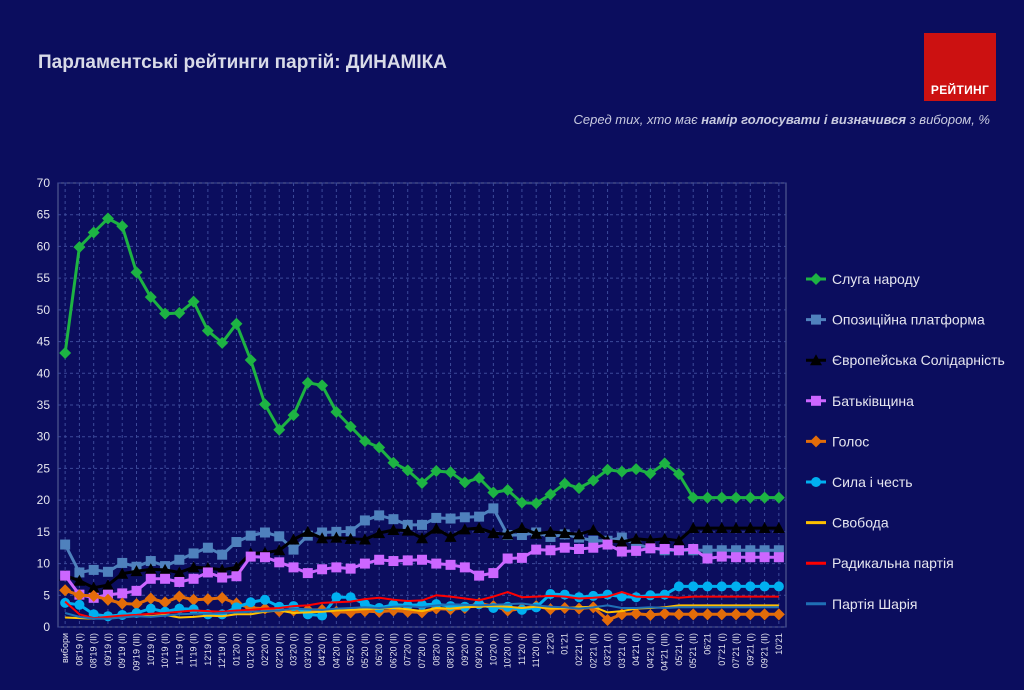 This screenshot has width=1024, height=690. What do you see at coordinates (522, 649) in the screenshot?
I see `x-tick-label: 11'20 (I)` at bounding box center [522, 649].